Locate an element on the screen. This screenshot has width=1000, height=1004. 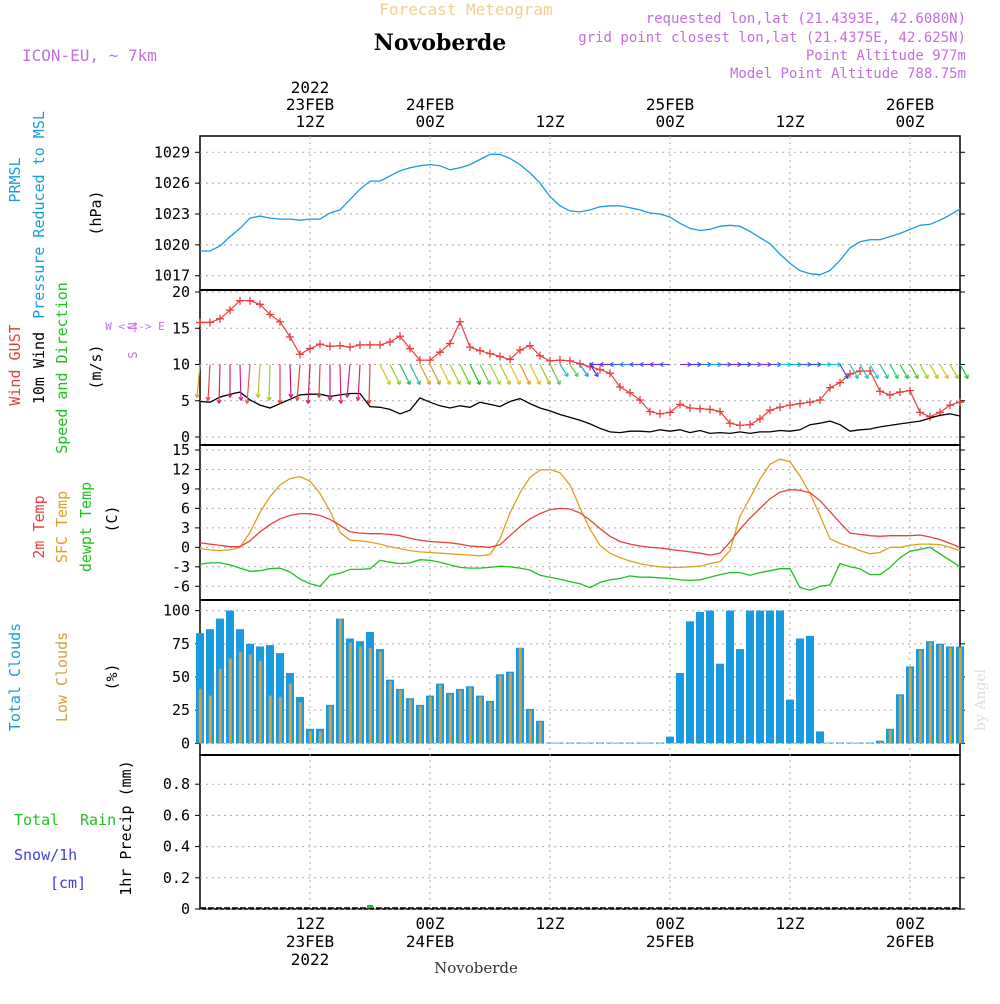
ytick-label-precip: 0.8 is located at coordinates (176, 784).